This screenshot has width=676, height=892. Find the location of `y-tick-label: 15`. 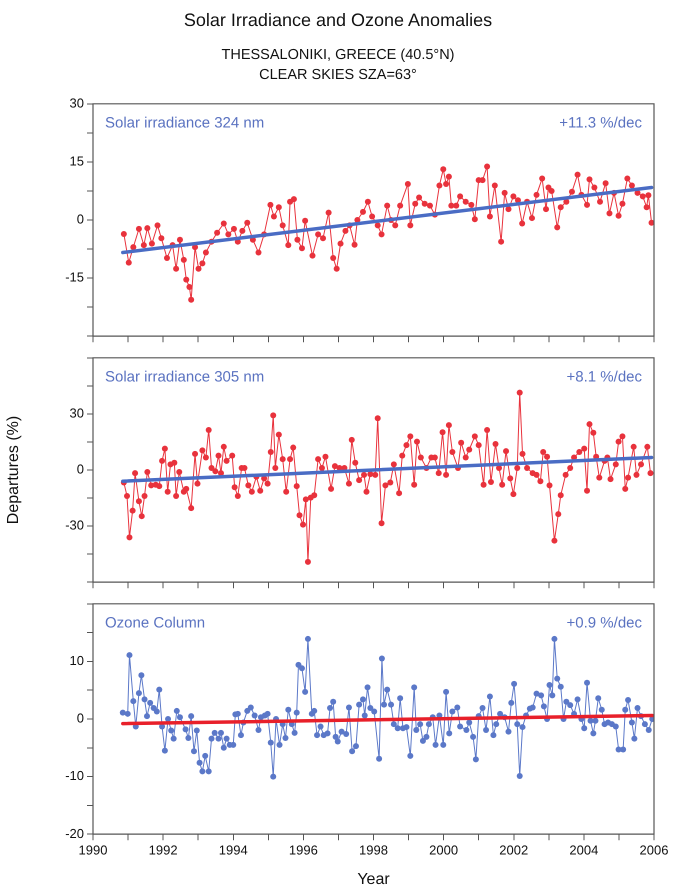

y-tick-label: 15 is located at coordinates (77, 160).